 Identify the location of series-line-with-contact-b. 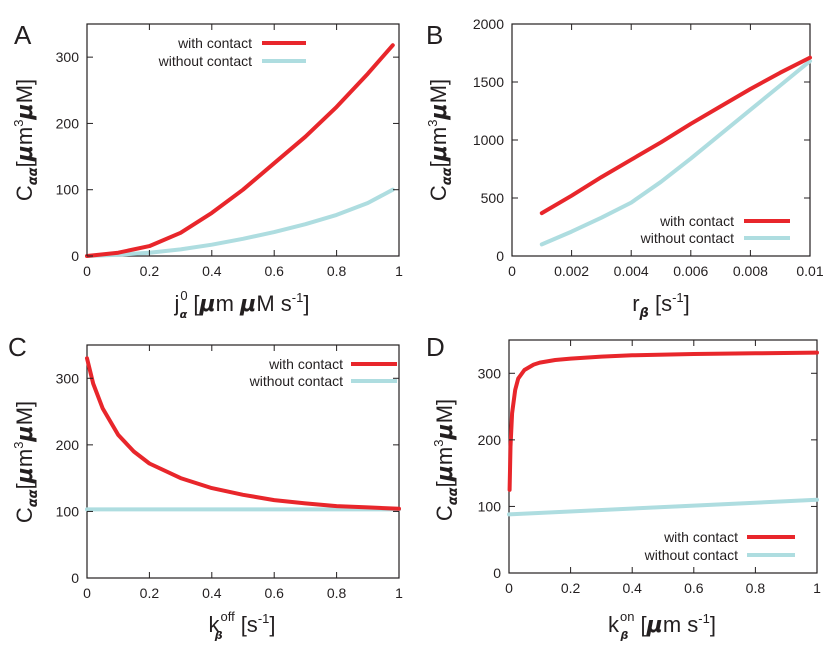
(675, 135).